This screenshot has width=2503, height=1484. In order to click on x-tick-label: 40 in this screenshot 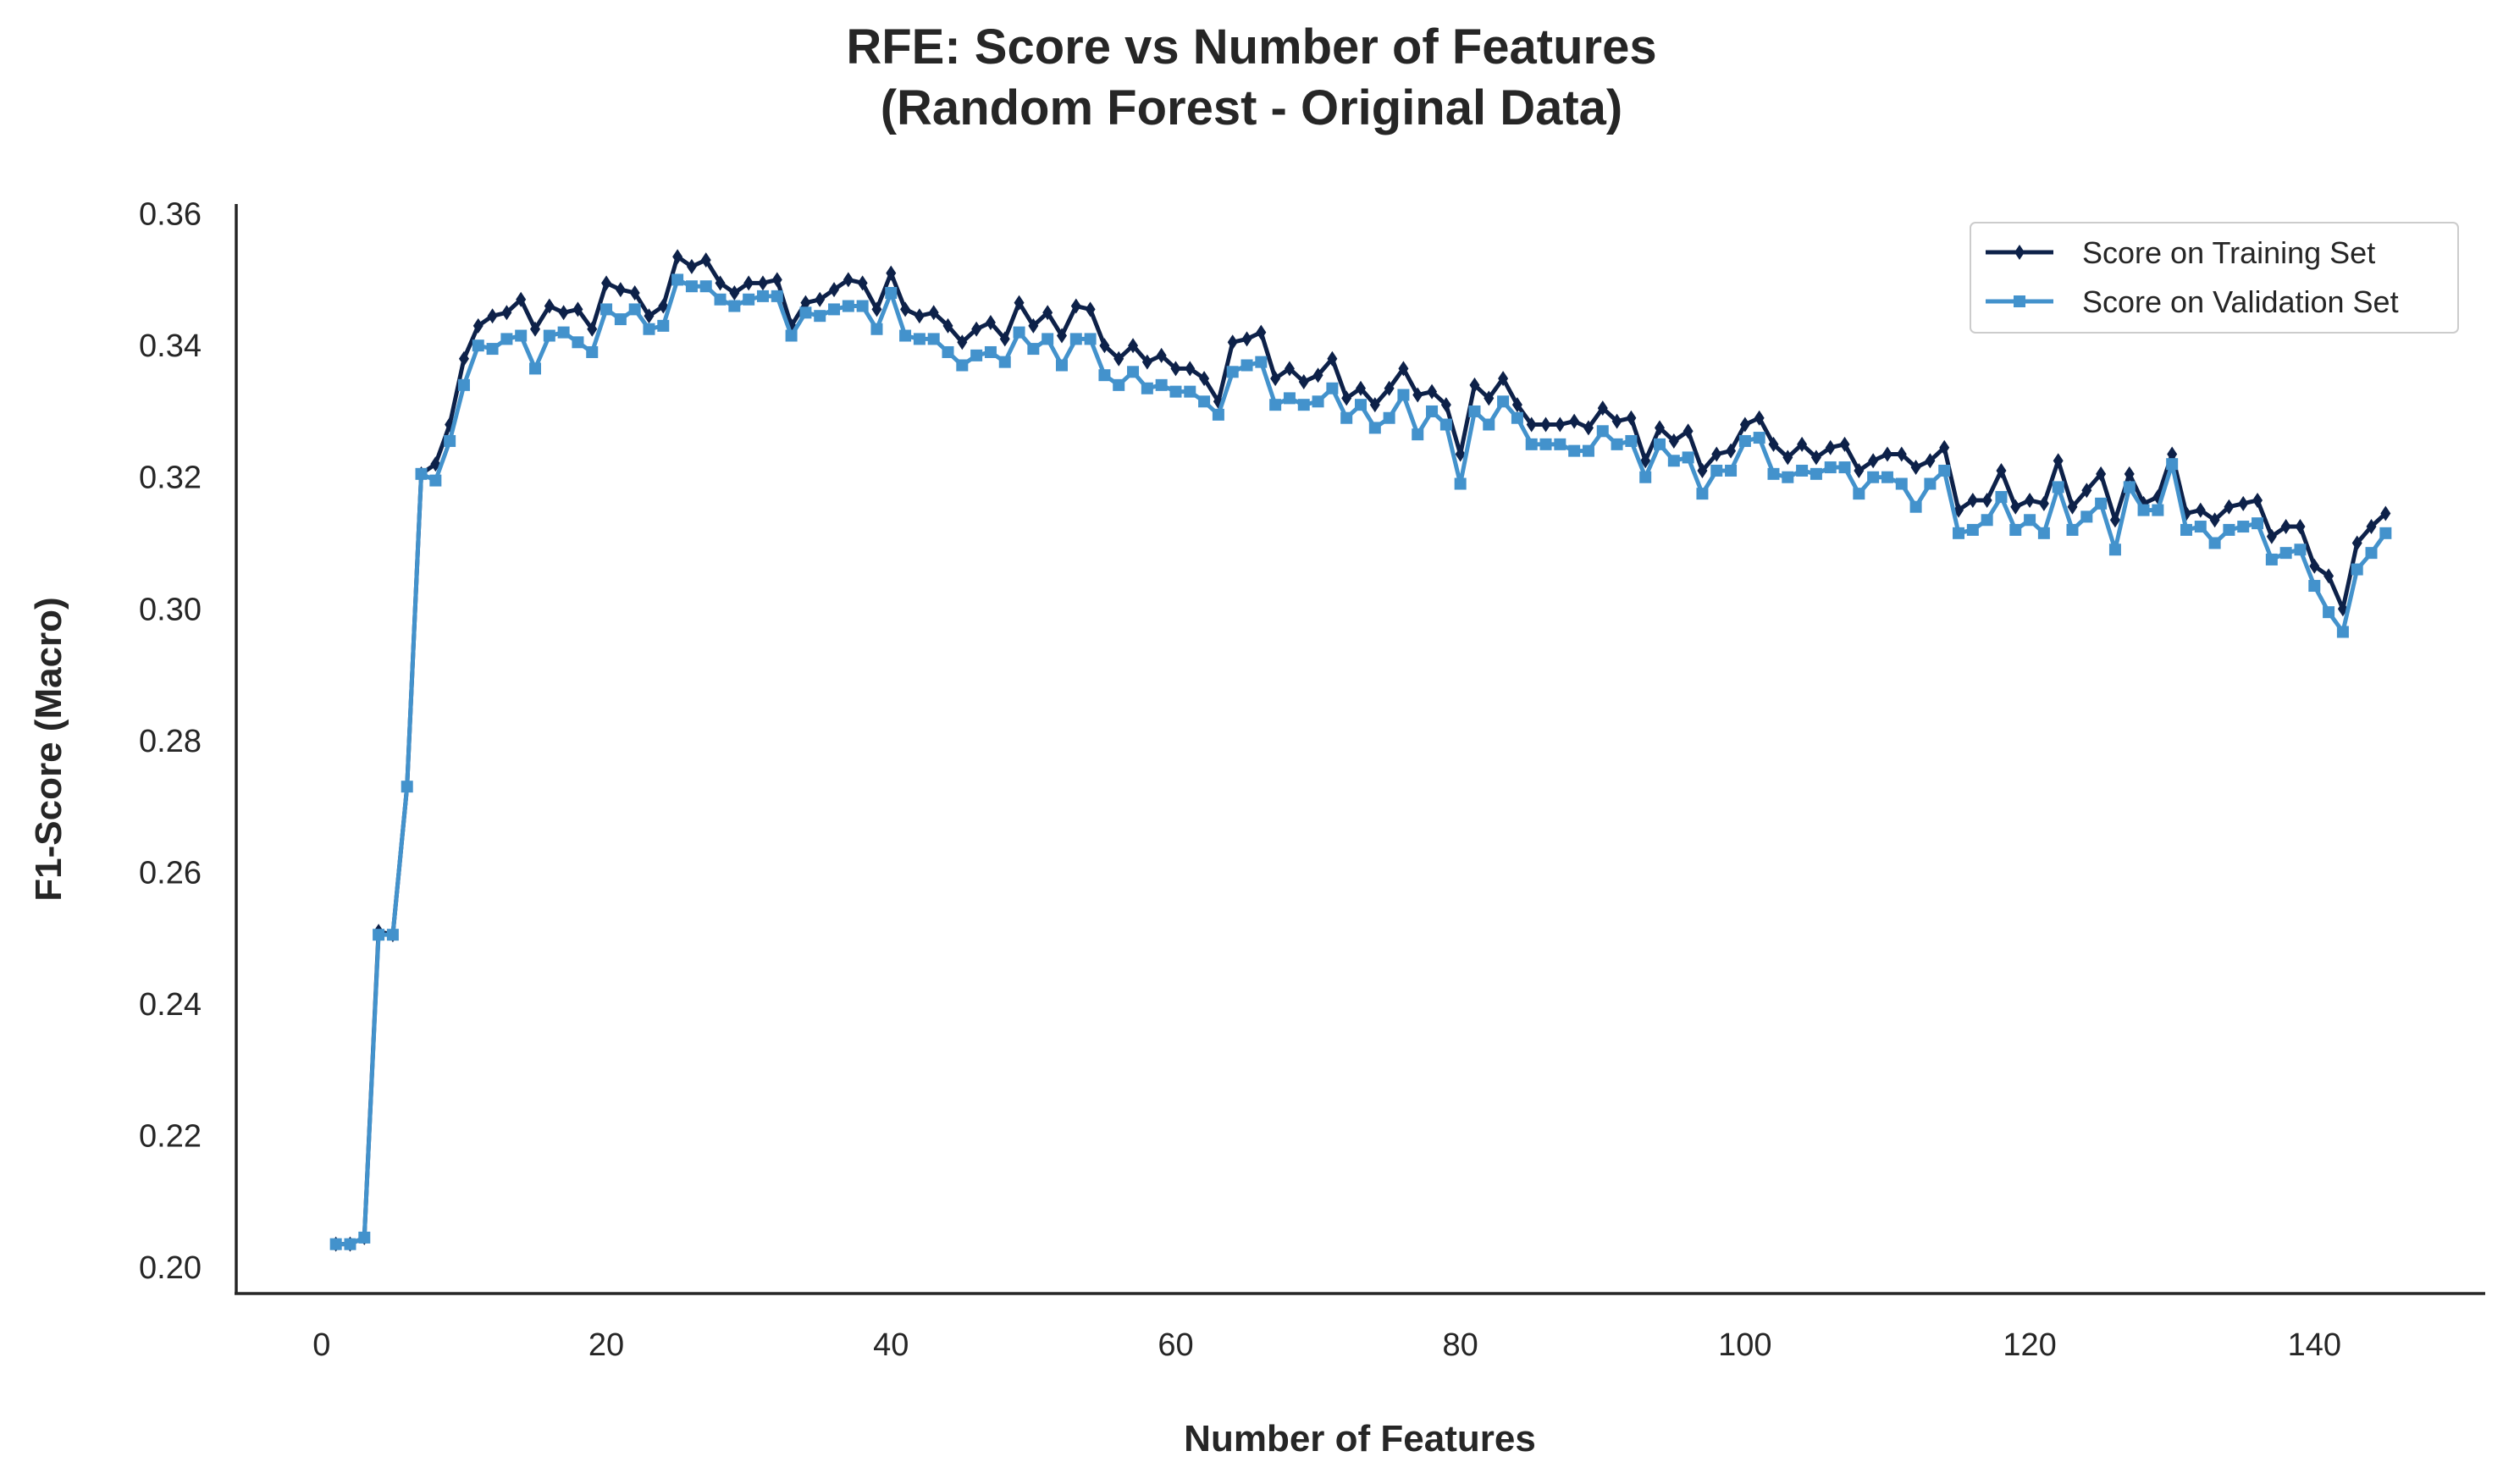, I will do `click(891, 1345)`.